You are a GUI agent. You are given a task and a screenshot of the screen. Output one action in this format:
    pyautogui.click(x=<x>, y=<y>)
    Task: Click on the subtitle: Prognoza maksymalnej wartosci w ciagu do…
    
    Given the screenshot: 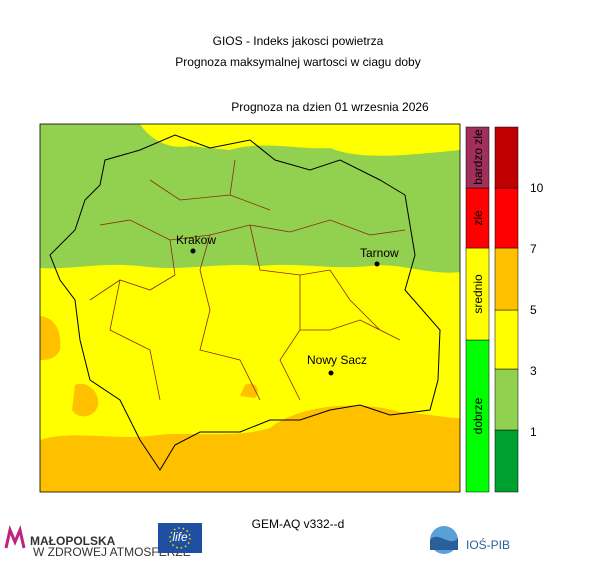 What is the action you would take?
    pyautogui.click(x=297, y=62)
    